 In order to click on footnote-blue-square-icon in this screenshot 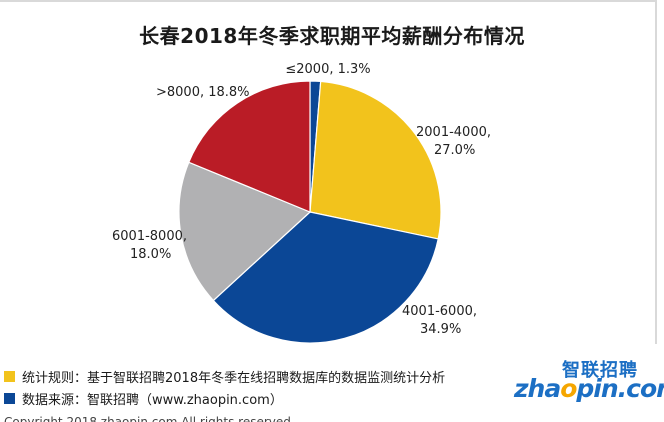, I will do `click(9, 398)`.